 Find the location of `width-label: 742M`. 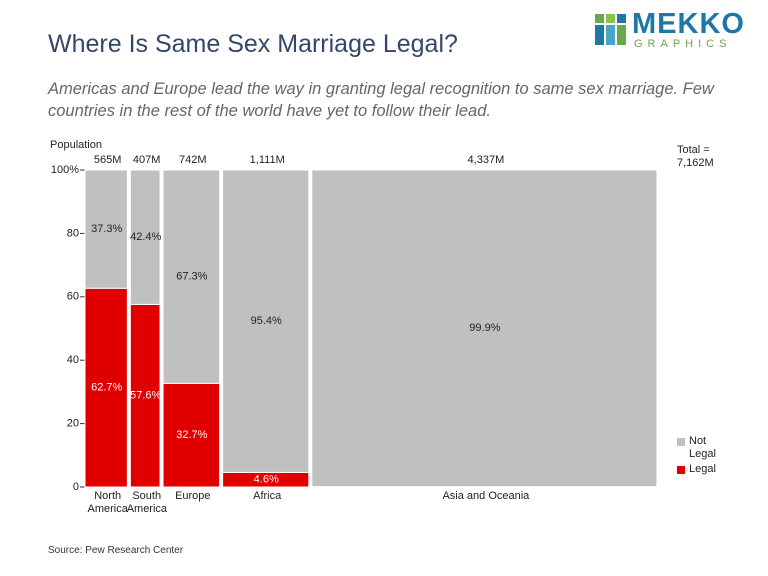

width-label: 742M is located at coordinates (193, 160).